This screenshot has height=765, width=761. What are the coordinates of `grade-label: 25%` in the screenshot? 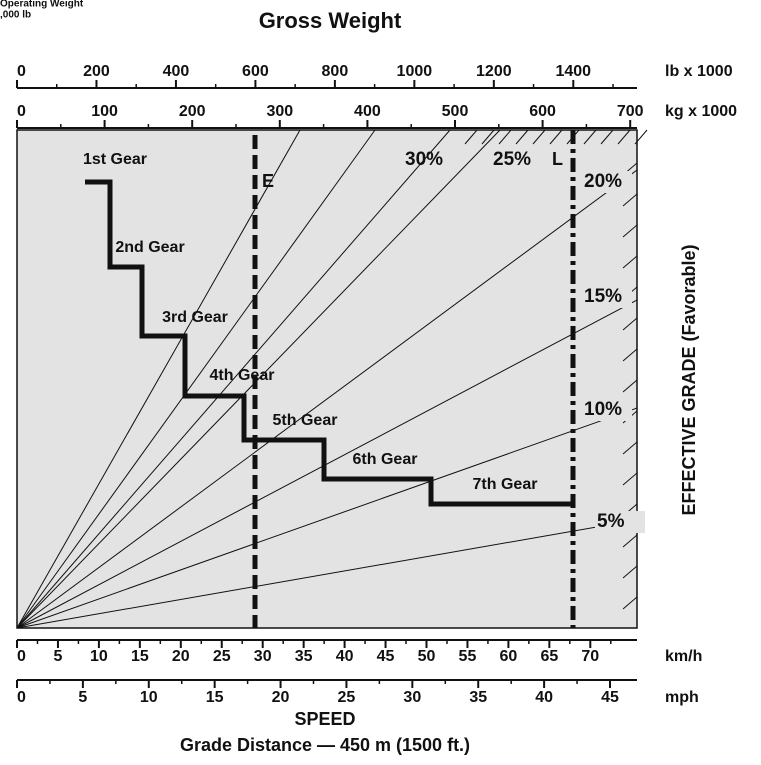 It's located at (512, 159).